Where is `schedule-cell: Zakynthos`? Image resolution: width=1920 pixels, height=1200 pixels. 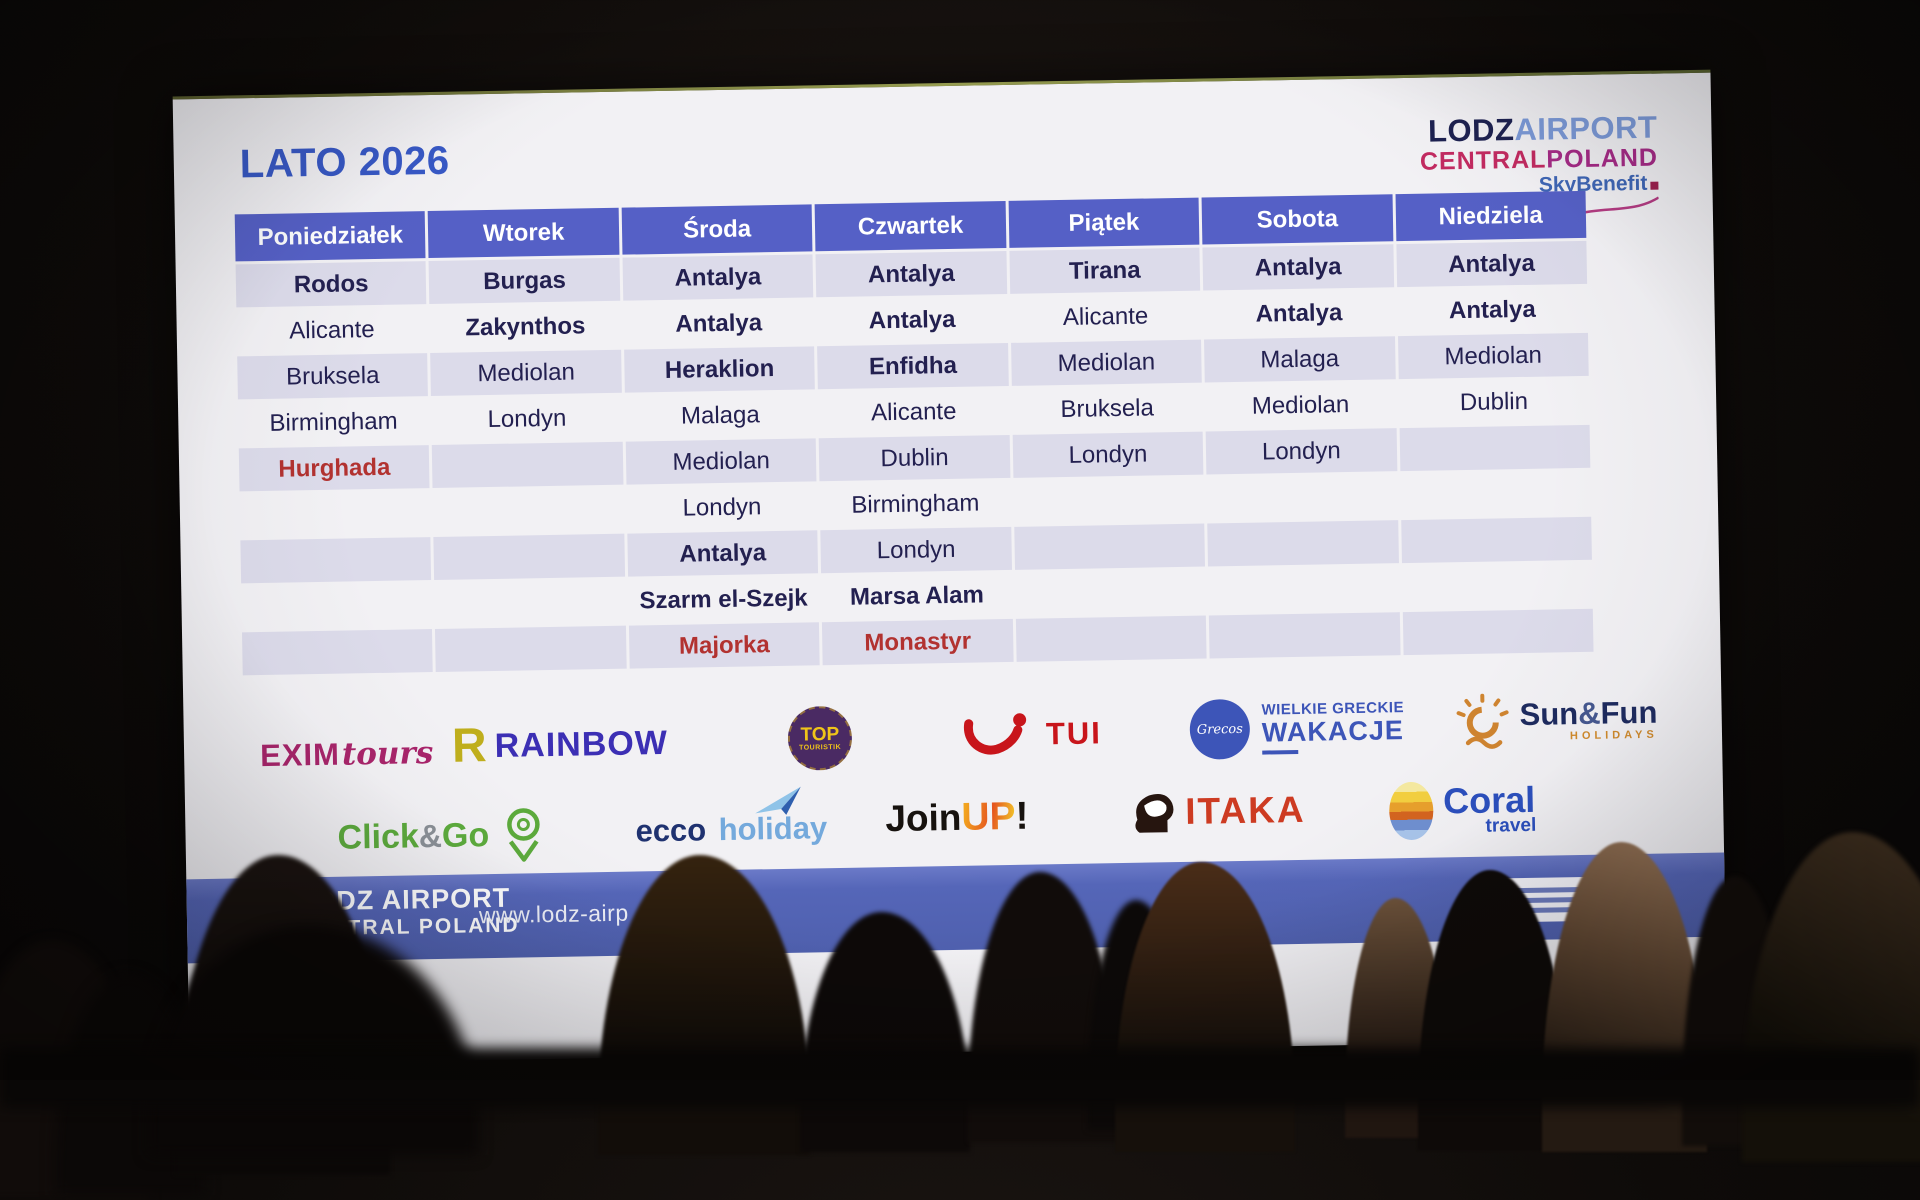
schedule-cell: Zakynthos is located at coordinates (525, 327).